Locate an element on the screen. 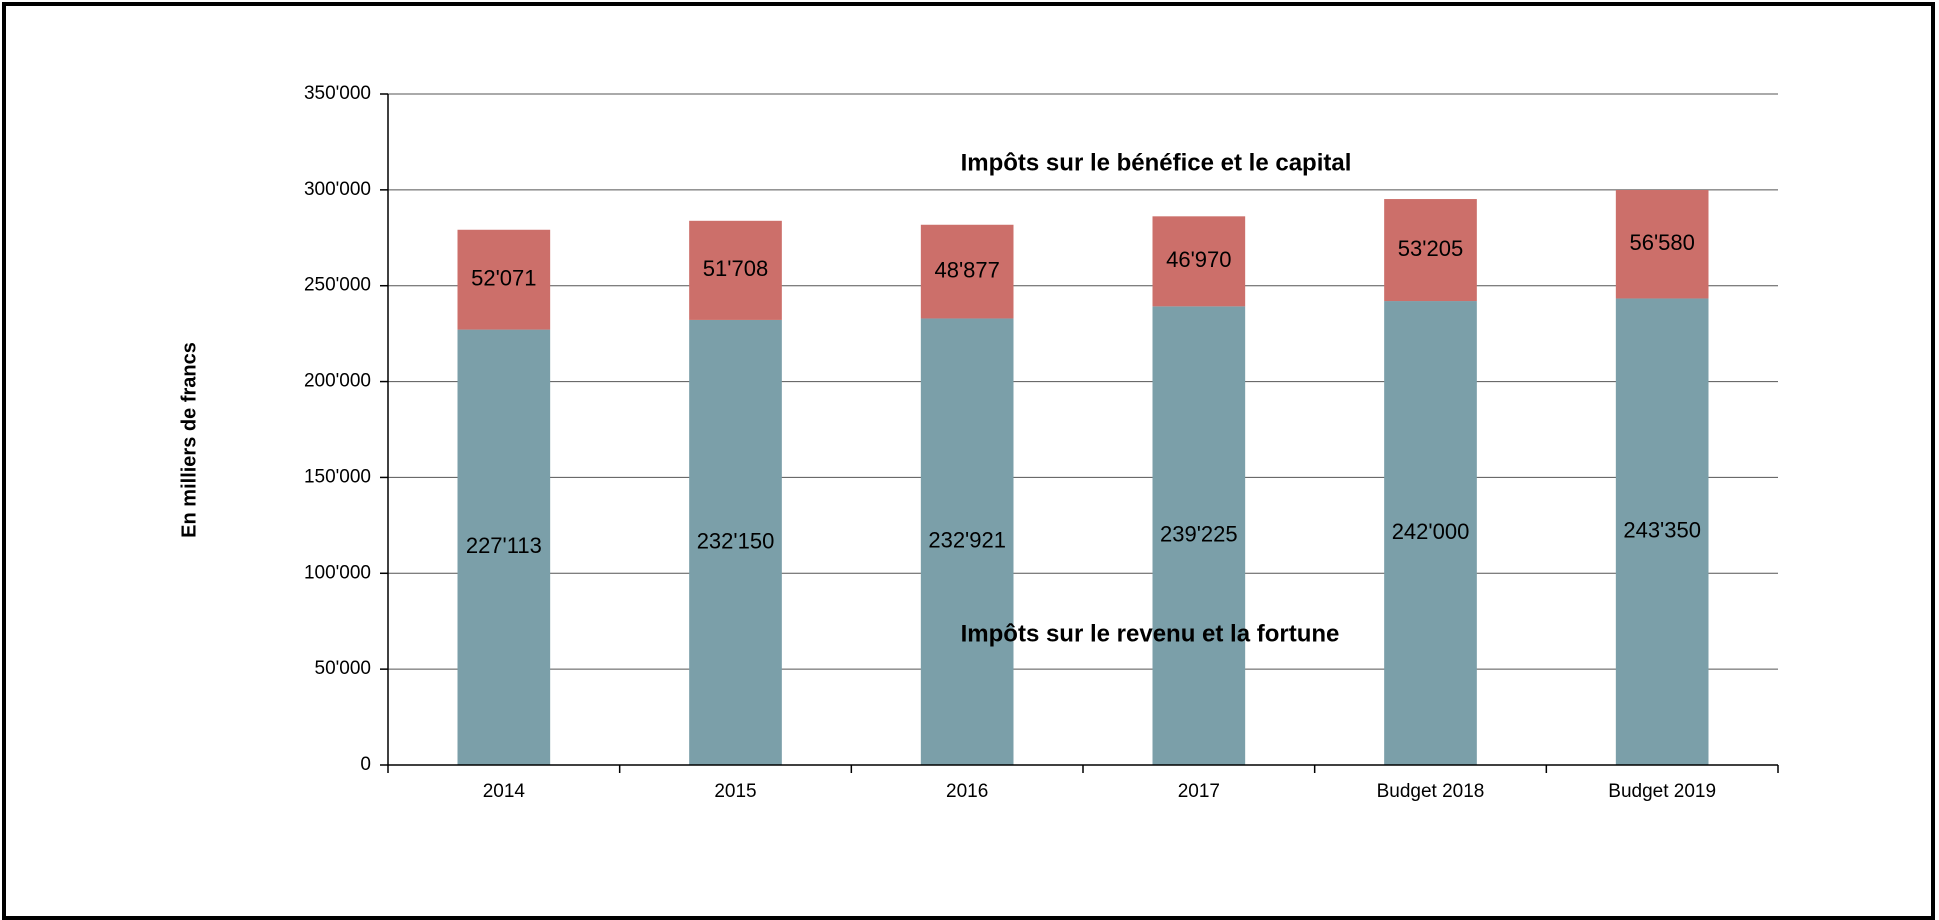 This screenshot has width=1939, height=920. data-label: 52'071 is located at coordinates (503, 277).